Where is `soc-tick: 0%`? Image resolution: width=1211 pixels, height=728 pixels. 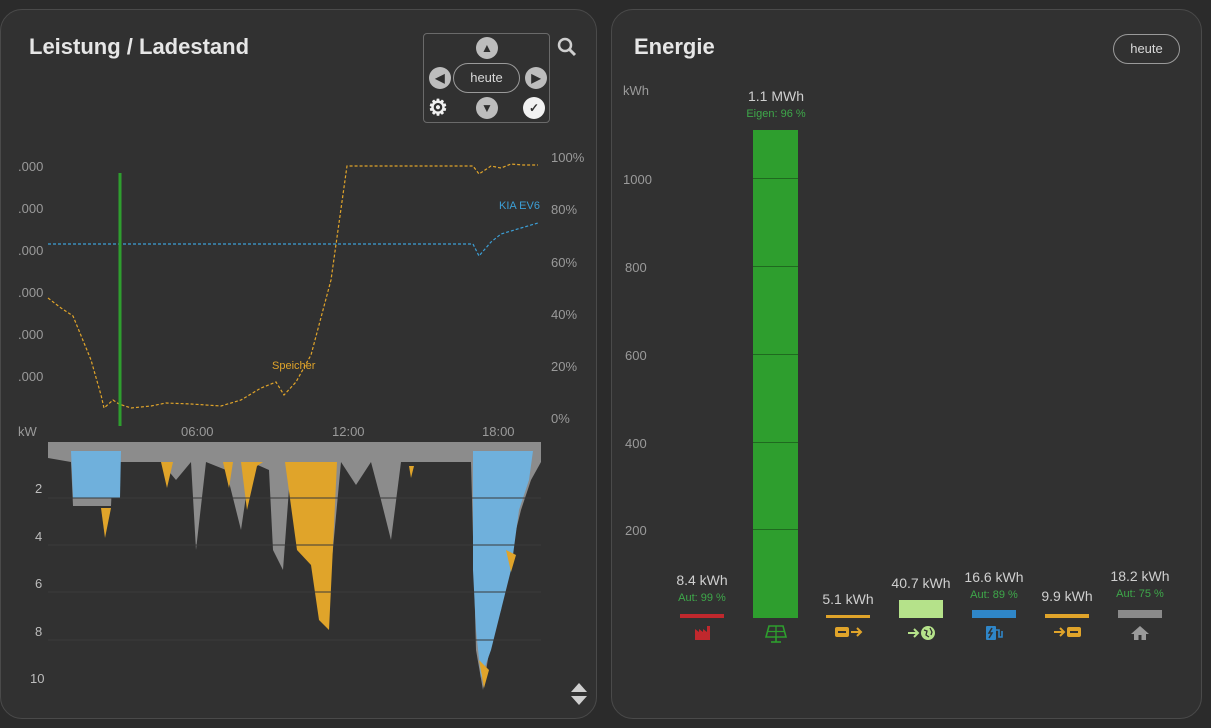 soc-tick: 0% is located at coordinates (560, 418).